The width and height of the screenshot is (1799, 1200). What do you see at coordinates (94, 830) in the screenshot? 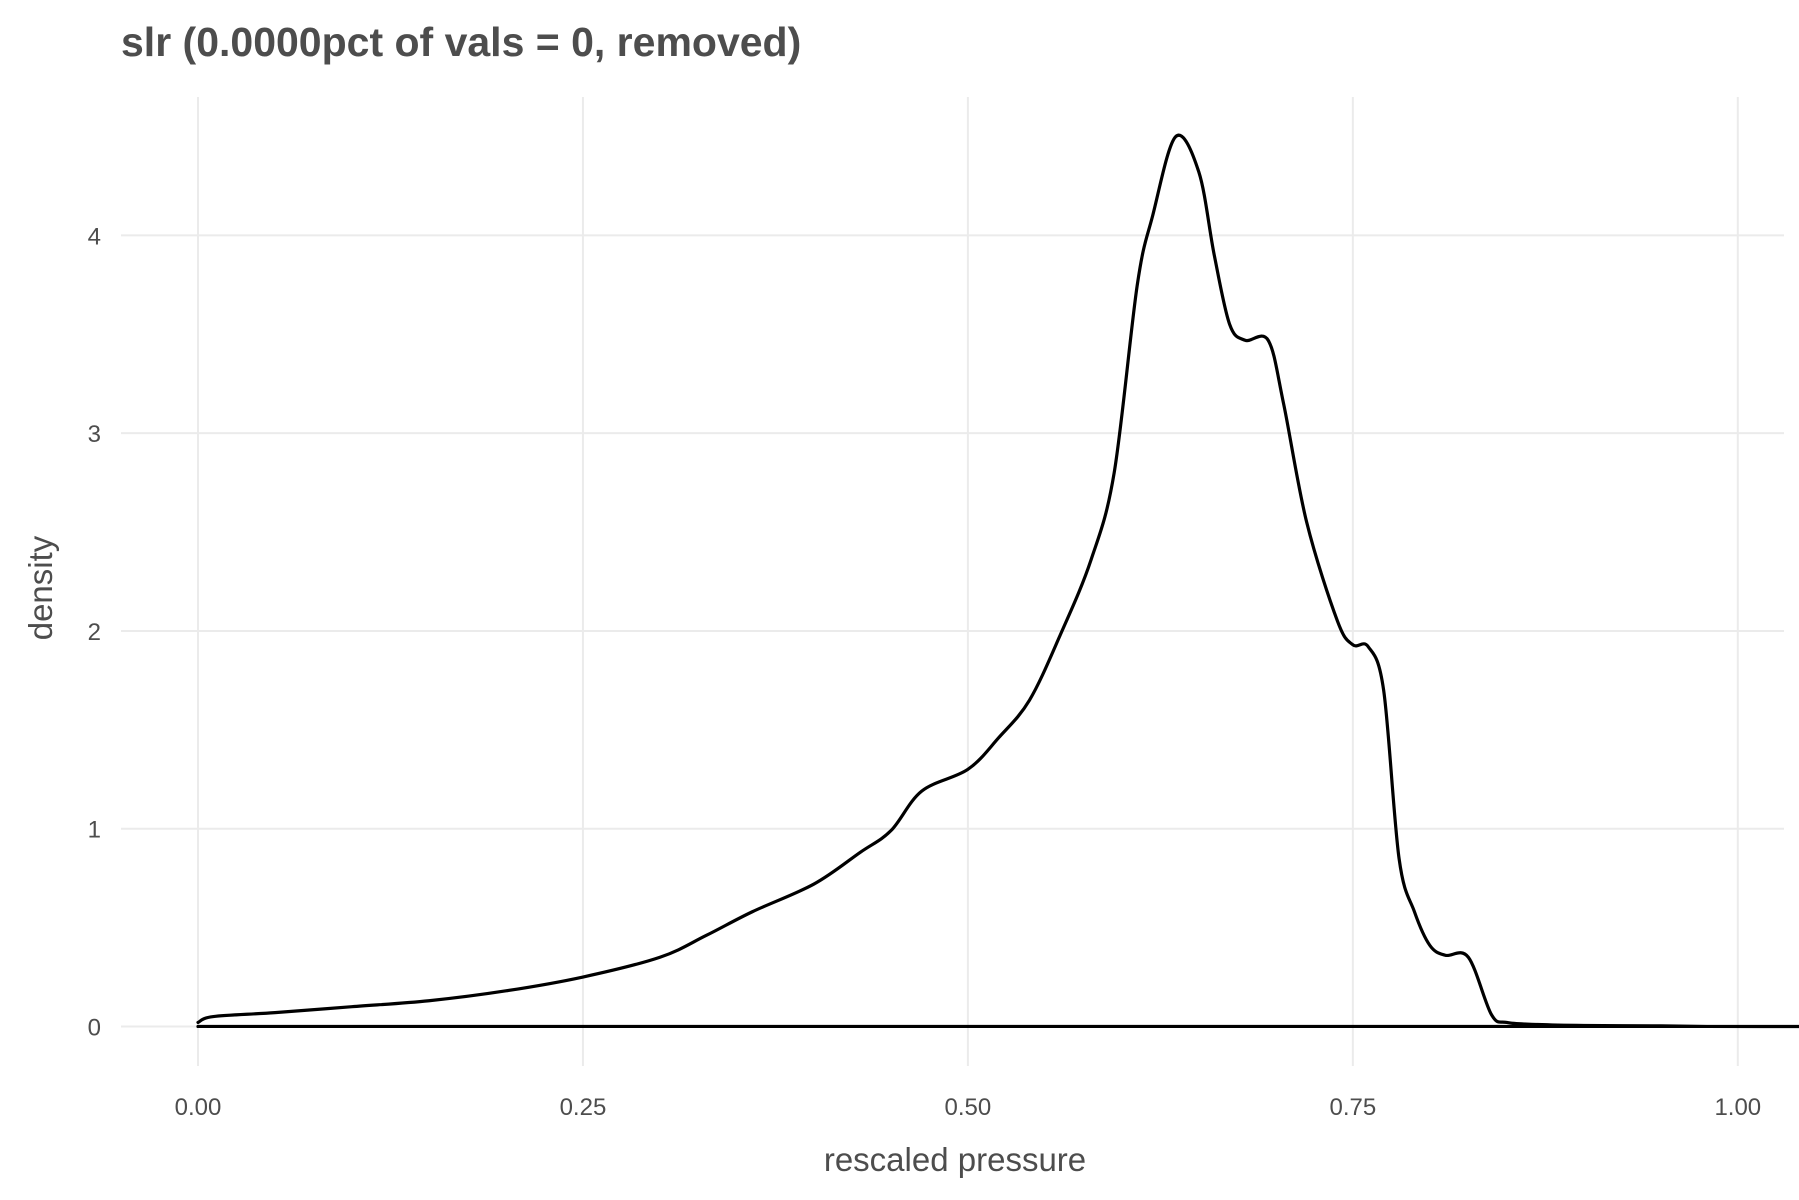
I see `y-tick-label: 1` at bounding box center [94, 830].